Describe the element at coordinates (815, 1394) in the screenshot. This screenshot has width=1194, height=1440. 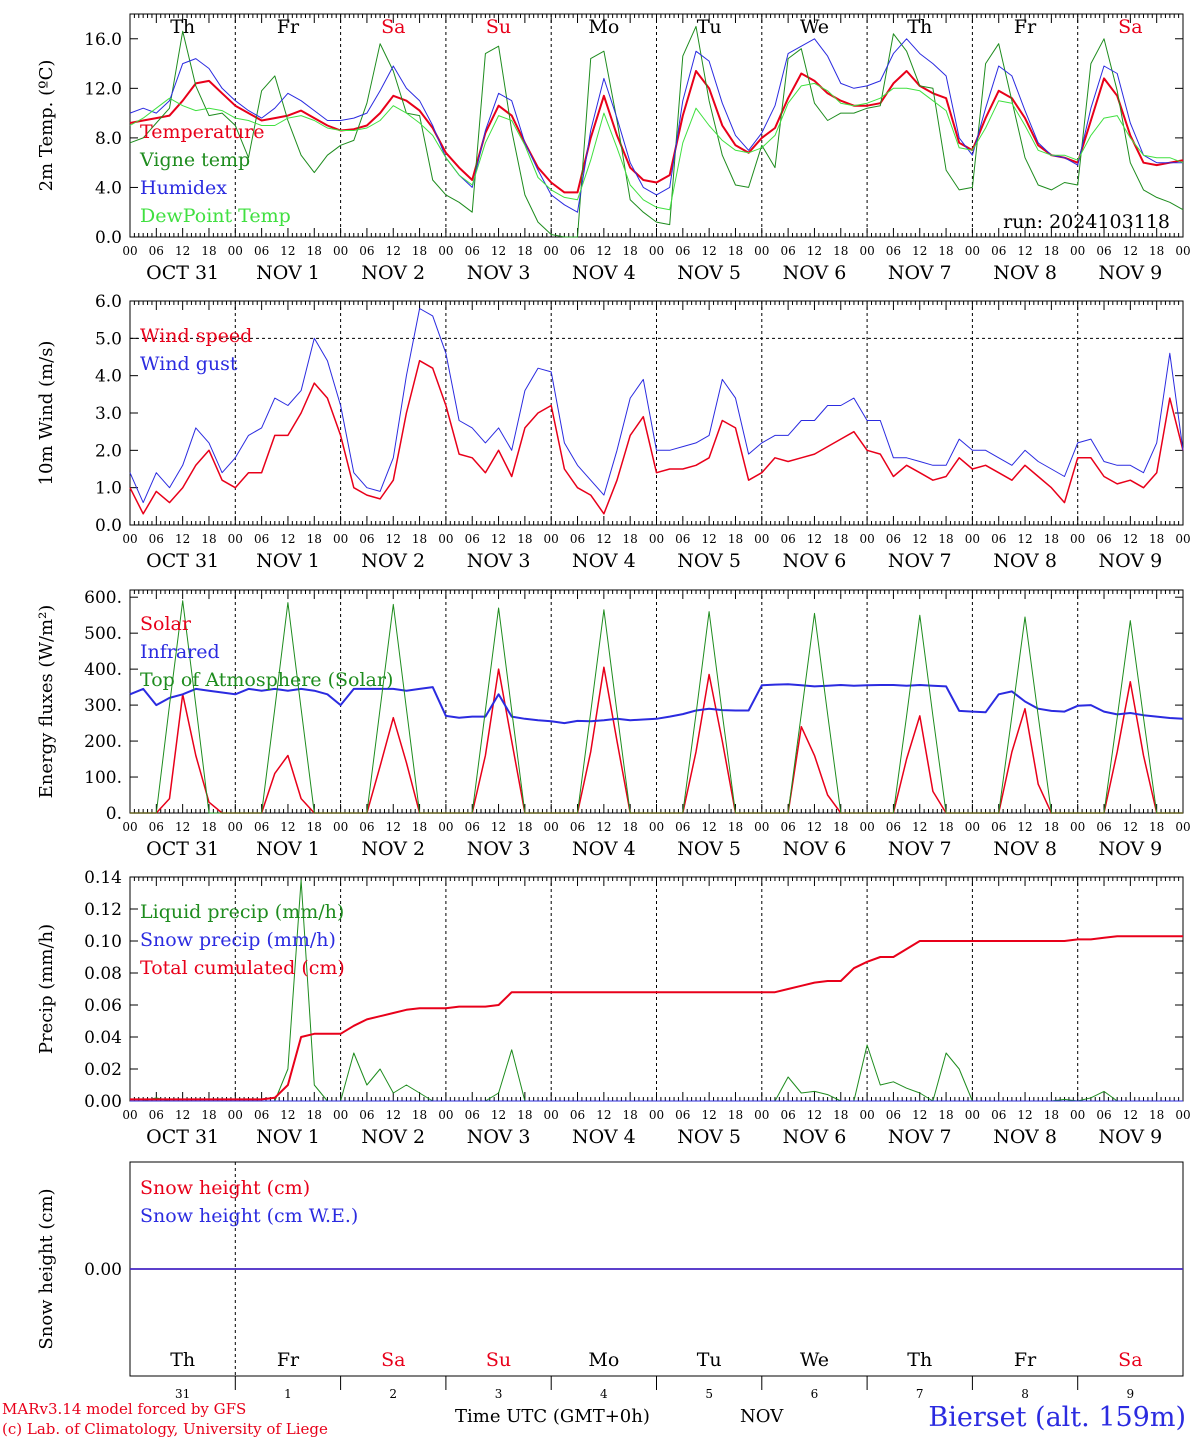
I see `bottom-day-number: 6` at that location.